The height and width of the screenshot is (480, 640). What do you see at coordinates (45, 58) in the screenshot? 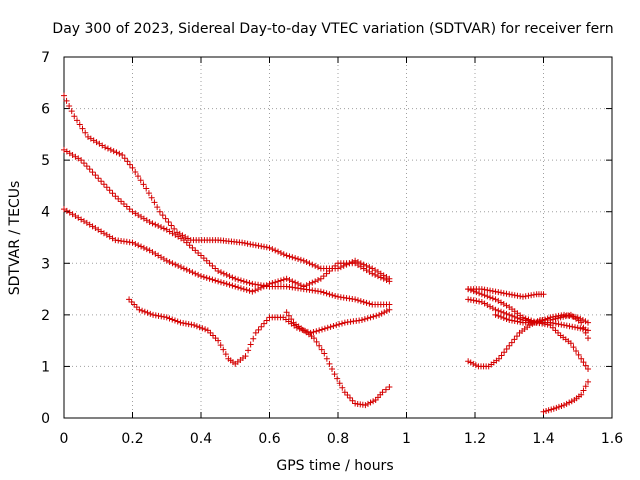
I see `y-tick-label: 7` at bounding box center [45, 58].